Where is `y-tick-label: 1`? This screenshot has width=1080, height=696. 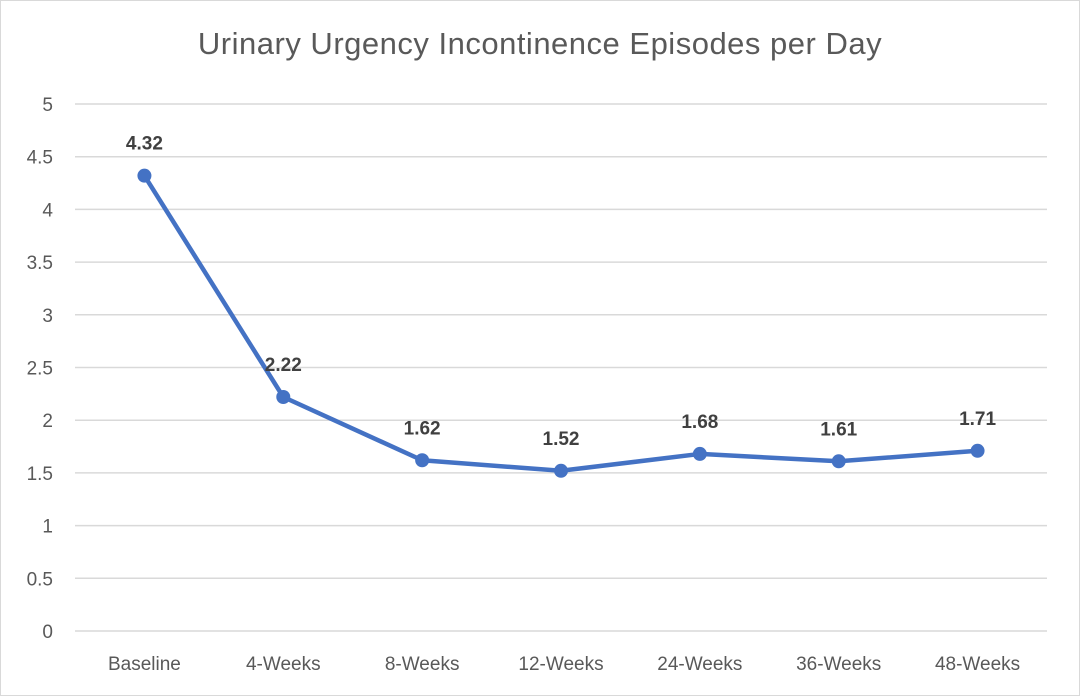 y-tick-label: 1 is located at coordinates (47, 527).